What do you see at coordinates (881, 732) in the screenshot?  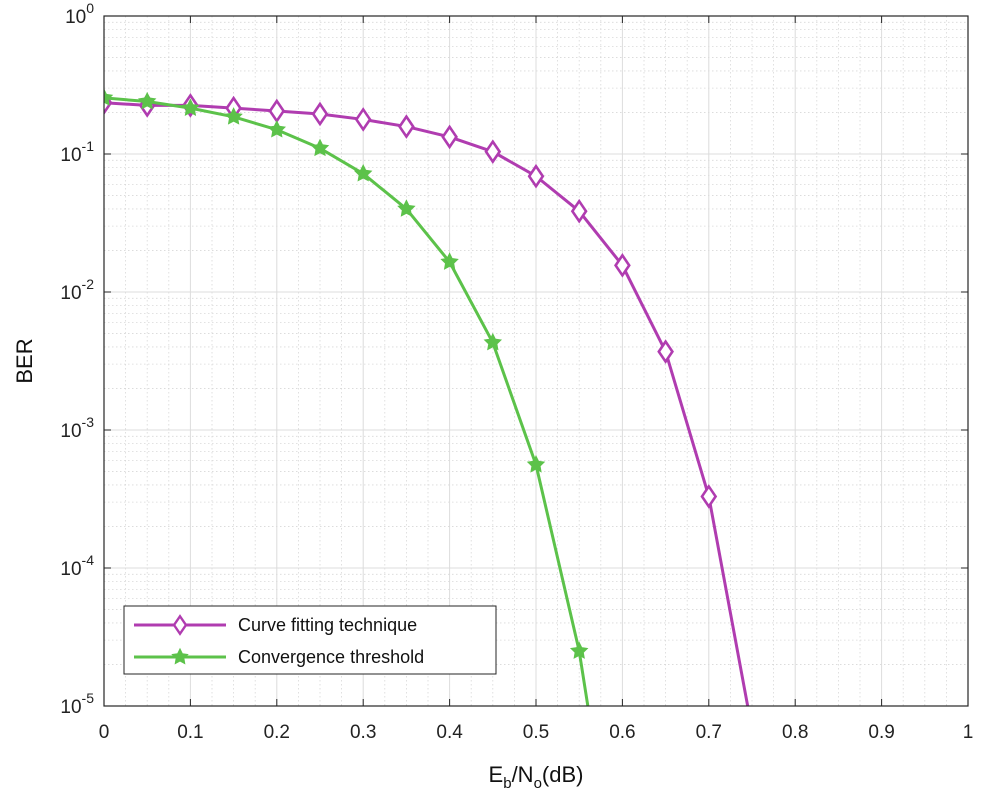 I see `x-tick-label: 0.9` at bounding box center [881, 732].